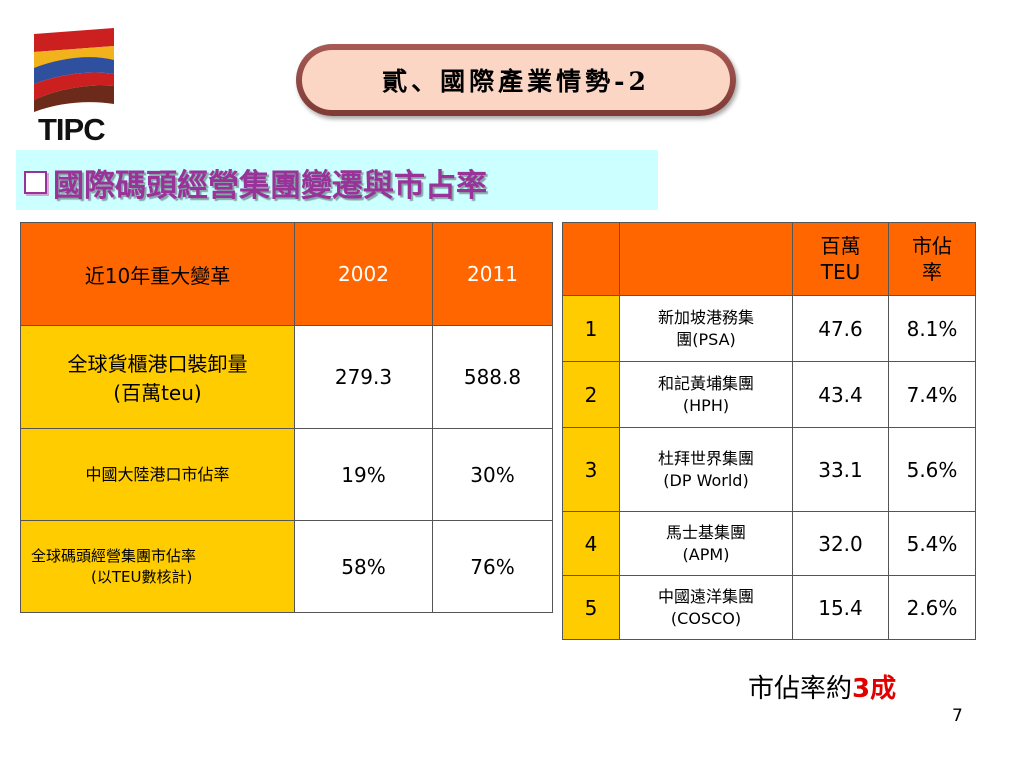 The width and height of the screenshot is (1024, 768). I want to click on market-share-note: 市佔率約3成, so click(822, 686).